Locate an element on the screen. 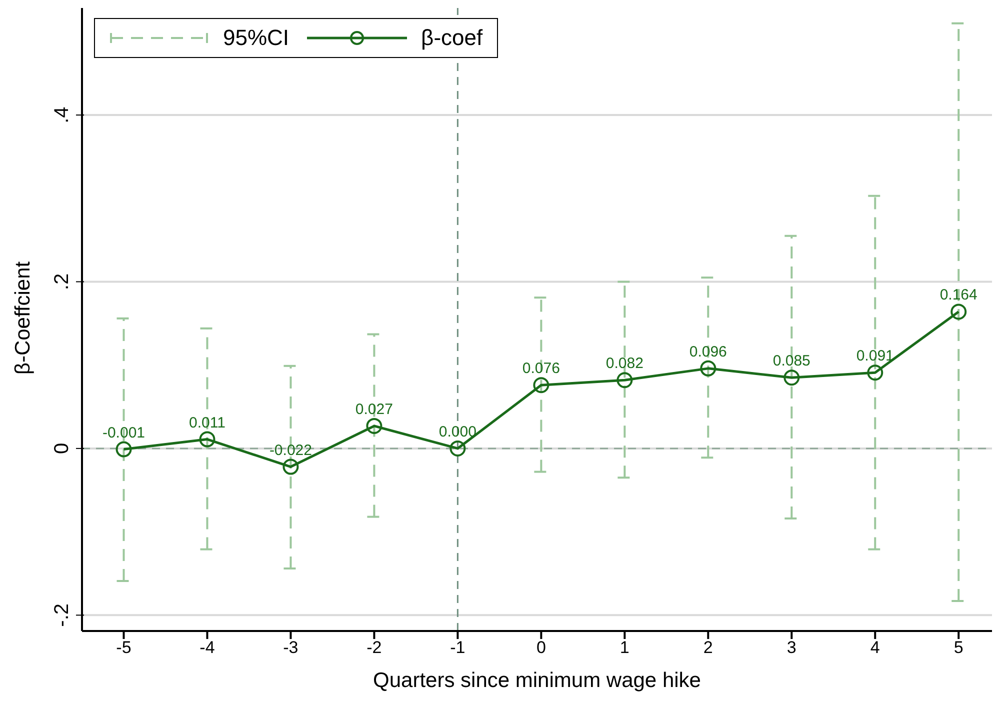  data-label: 0.091 is located at coordinates (875, 356).